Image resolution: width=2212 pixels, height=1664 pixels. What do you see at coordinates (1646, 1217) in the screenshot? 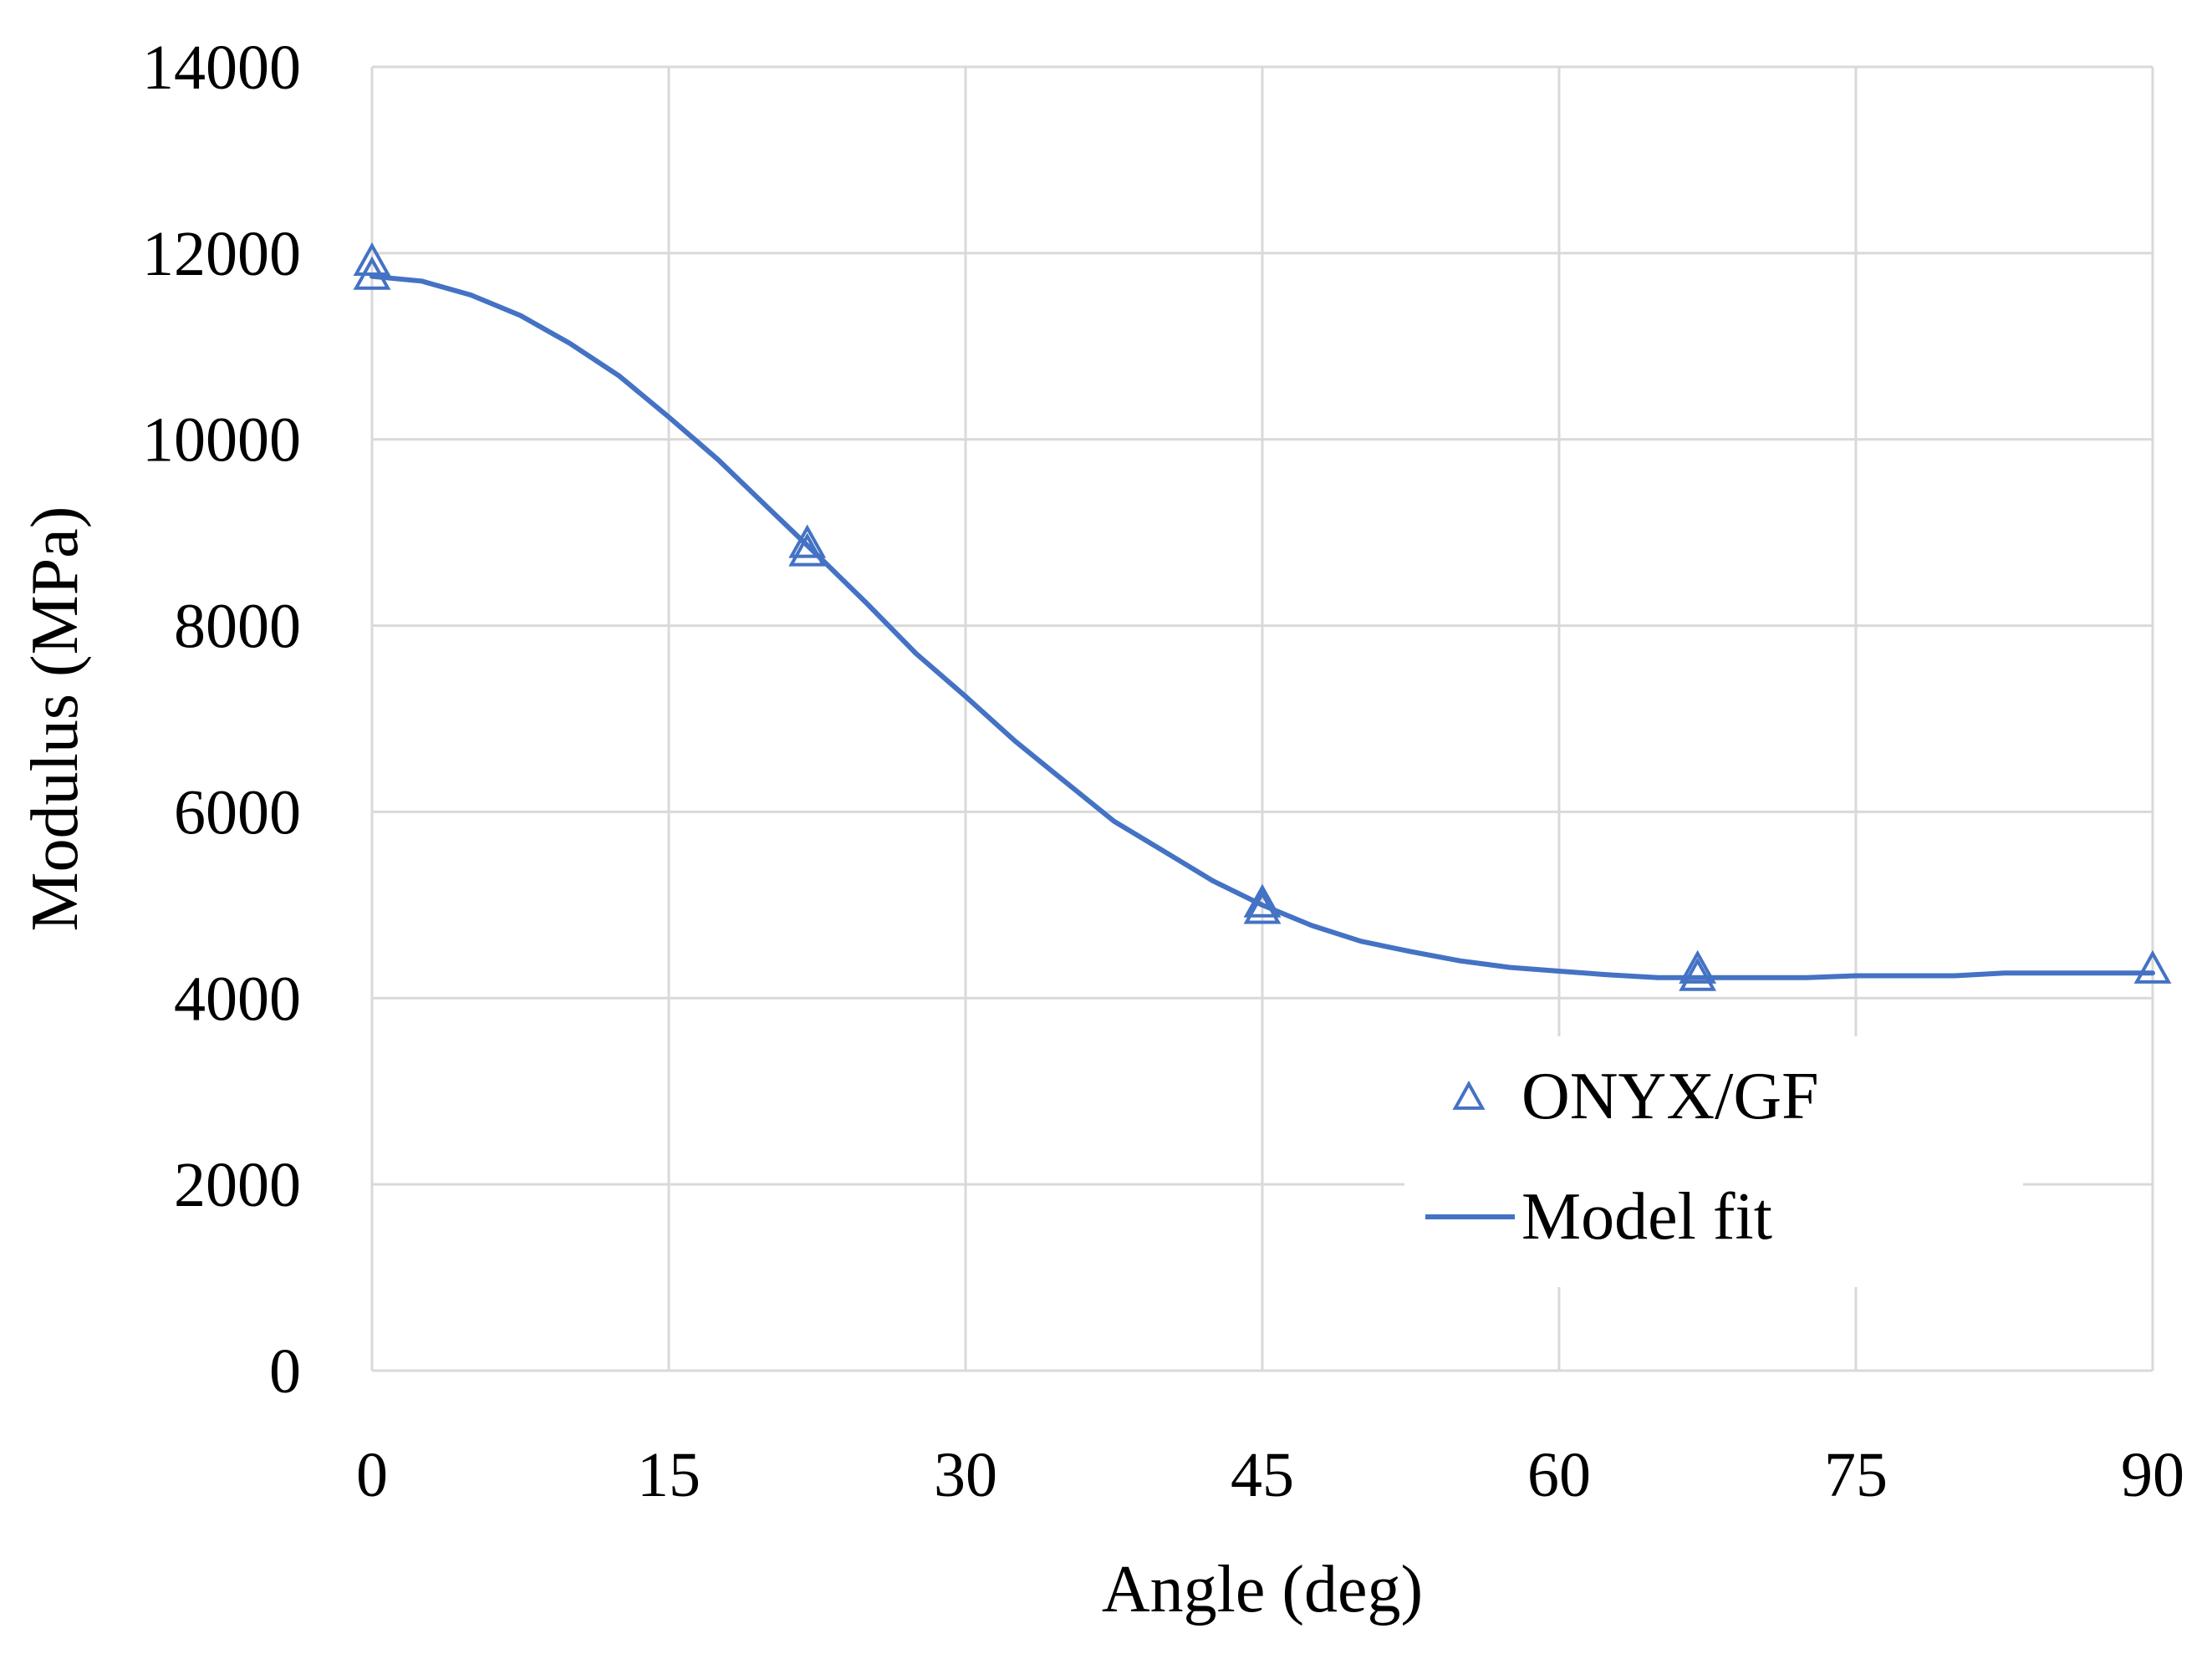
I see `legend-label-model-fit: Model fit` at bounding box center [1646, 1217].